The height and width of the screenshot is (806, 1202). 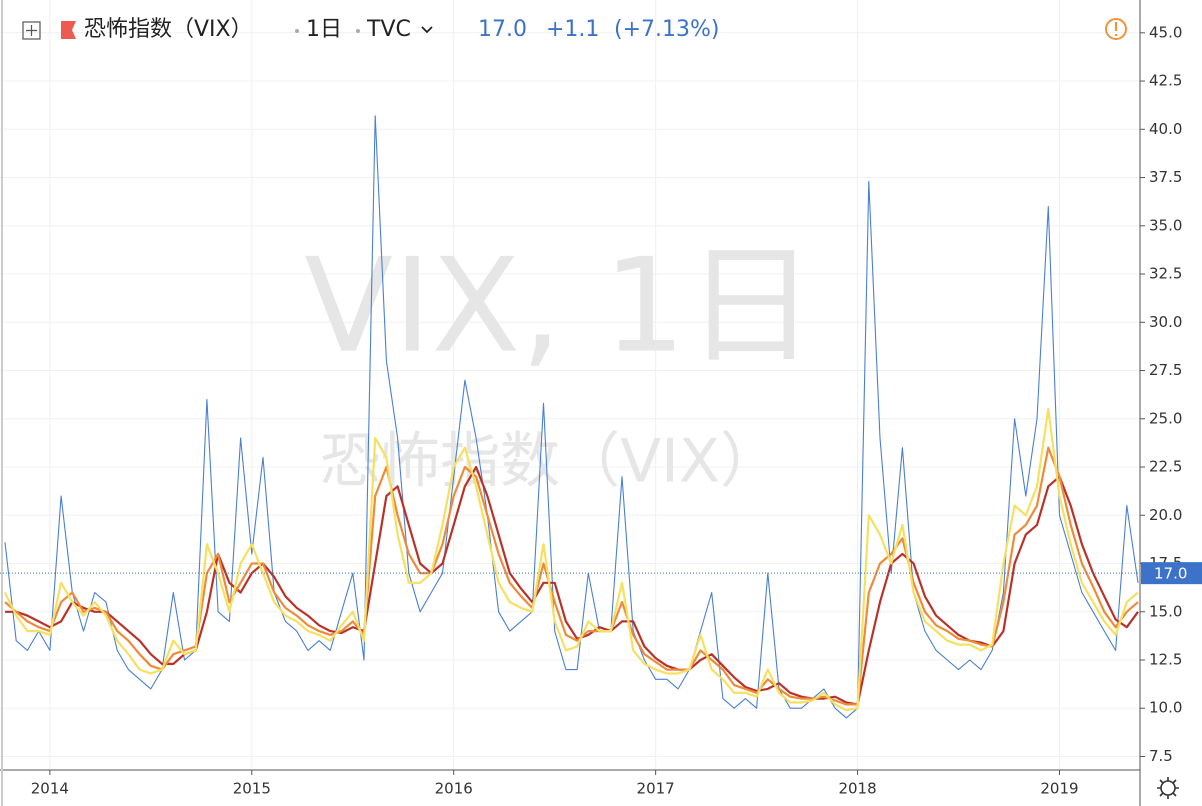 I want to click on x-tick-label: 2015, so click(x=252, y=789).